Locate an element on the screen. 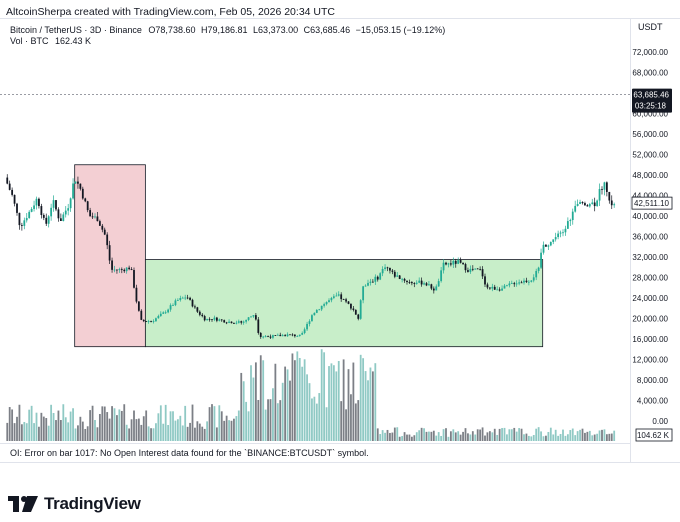  volume-legend: Vol · BTC 162.43 K is located at coordinates (50, 41).